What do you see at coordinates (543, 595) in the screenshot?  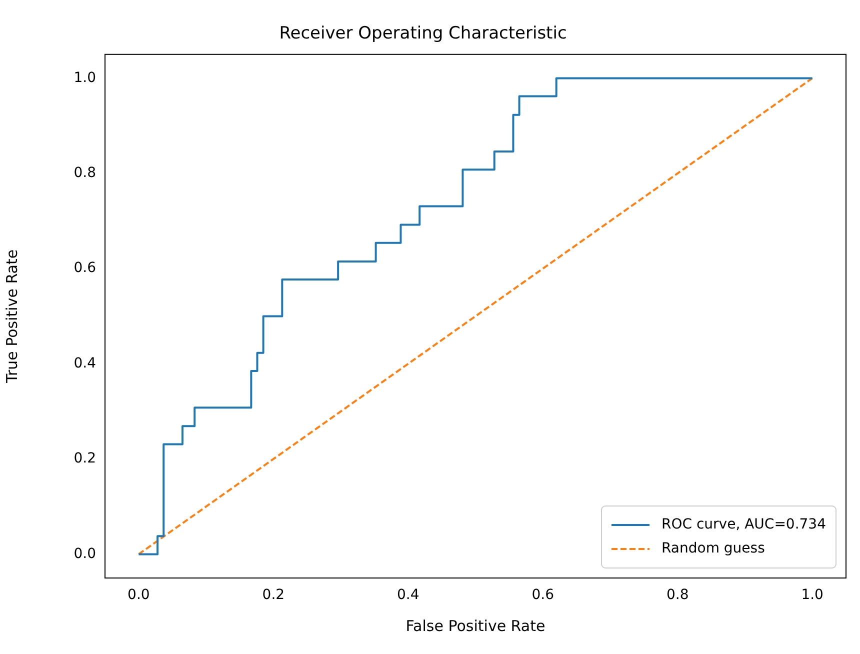 I see `x-tick-label: 0.6` at bounding box center [543, 595].